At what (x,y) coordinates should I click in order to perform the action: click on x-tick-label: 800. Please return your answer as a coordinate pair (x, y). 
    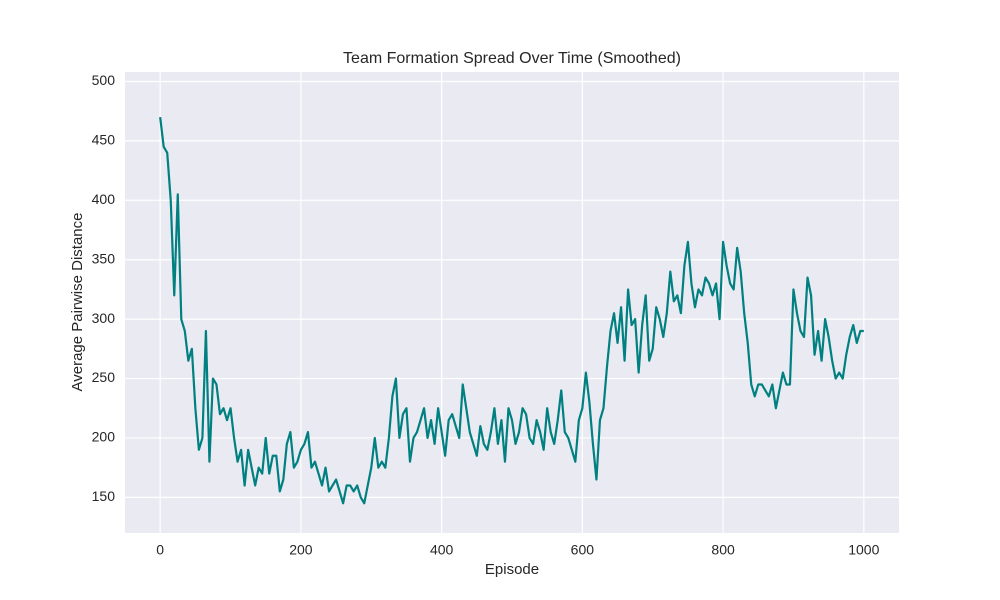
    Looking at the image, I should click on (723, 550).